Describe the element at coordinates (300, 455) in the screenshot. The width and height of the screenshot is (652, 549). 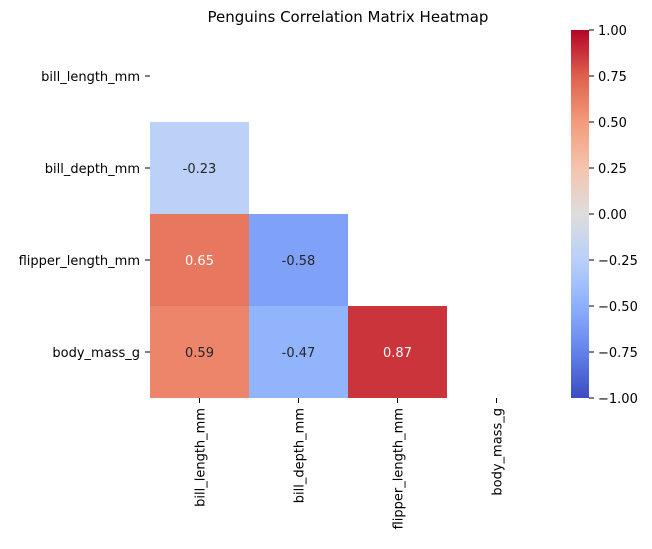
I see `column-label: bill_depth_mm` at that location.